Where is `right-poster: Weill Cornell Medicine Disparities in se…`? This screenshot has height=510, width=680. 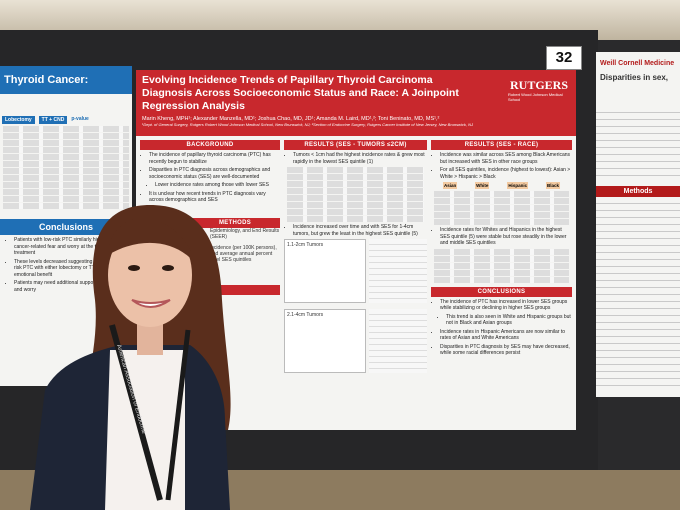 right-poster: Weill Cornell Medicine Disparities in se… is located at coordinates (638, 224).